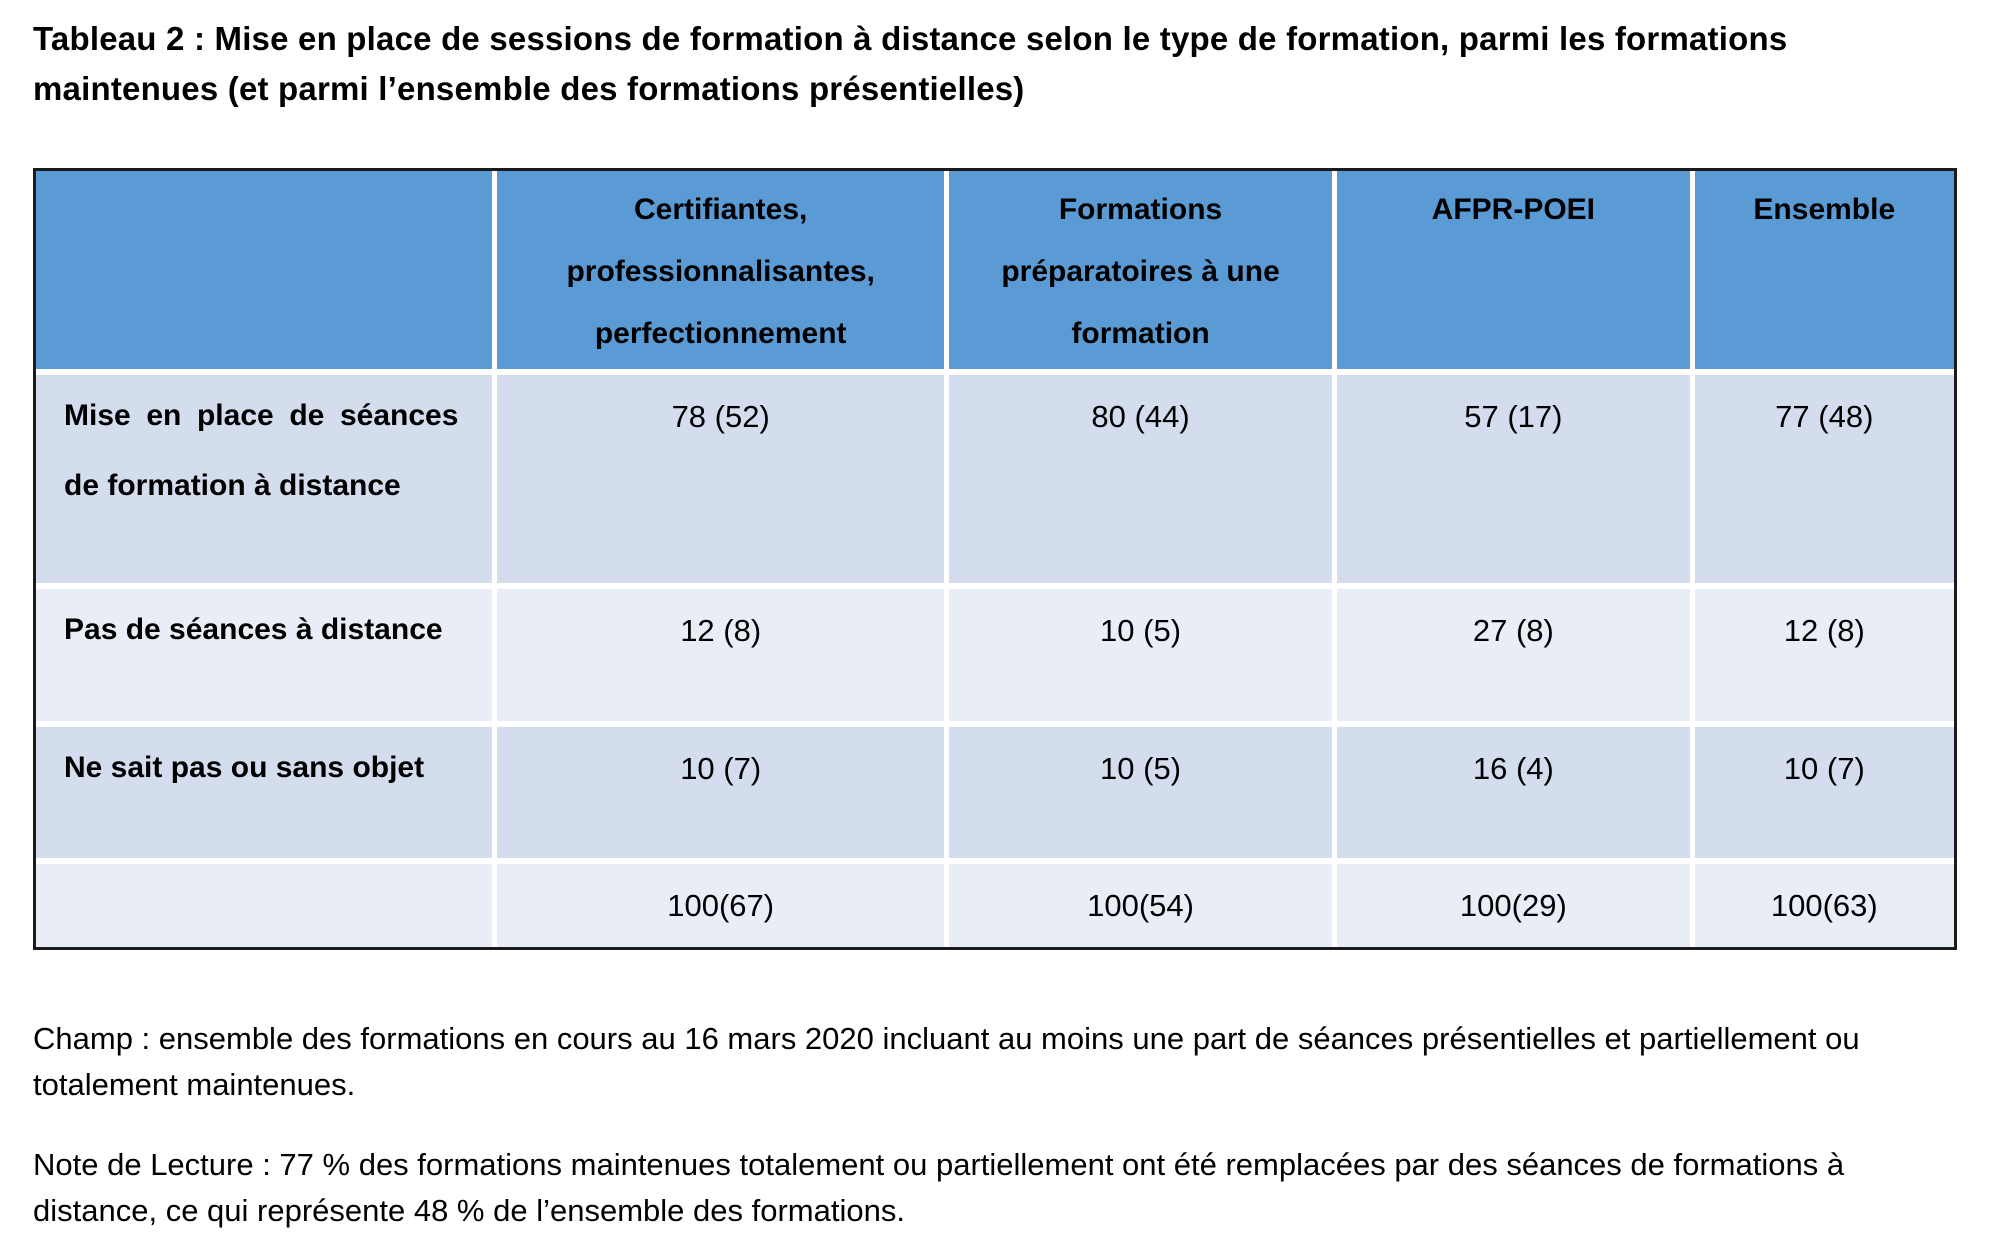  I want to click on value-cell-nsp-ensemble: 10 (7), so click(1824, 792).